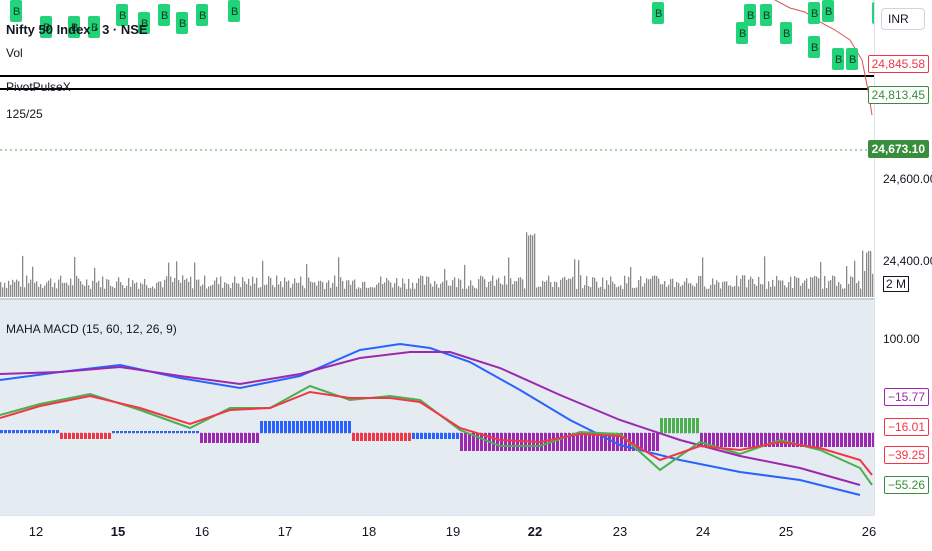 Image resolution: width=932 pixels, height=551 pixels. What do you see at coordinates (907, 179) in the screenshot?
I see `price-tick-24600: 24,600.00` at bounding box center [907, 179].